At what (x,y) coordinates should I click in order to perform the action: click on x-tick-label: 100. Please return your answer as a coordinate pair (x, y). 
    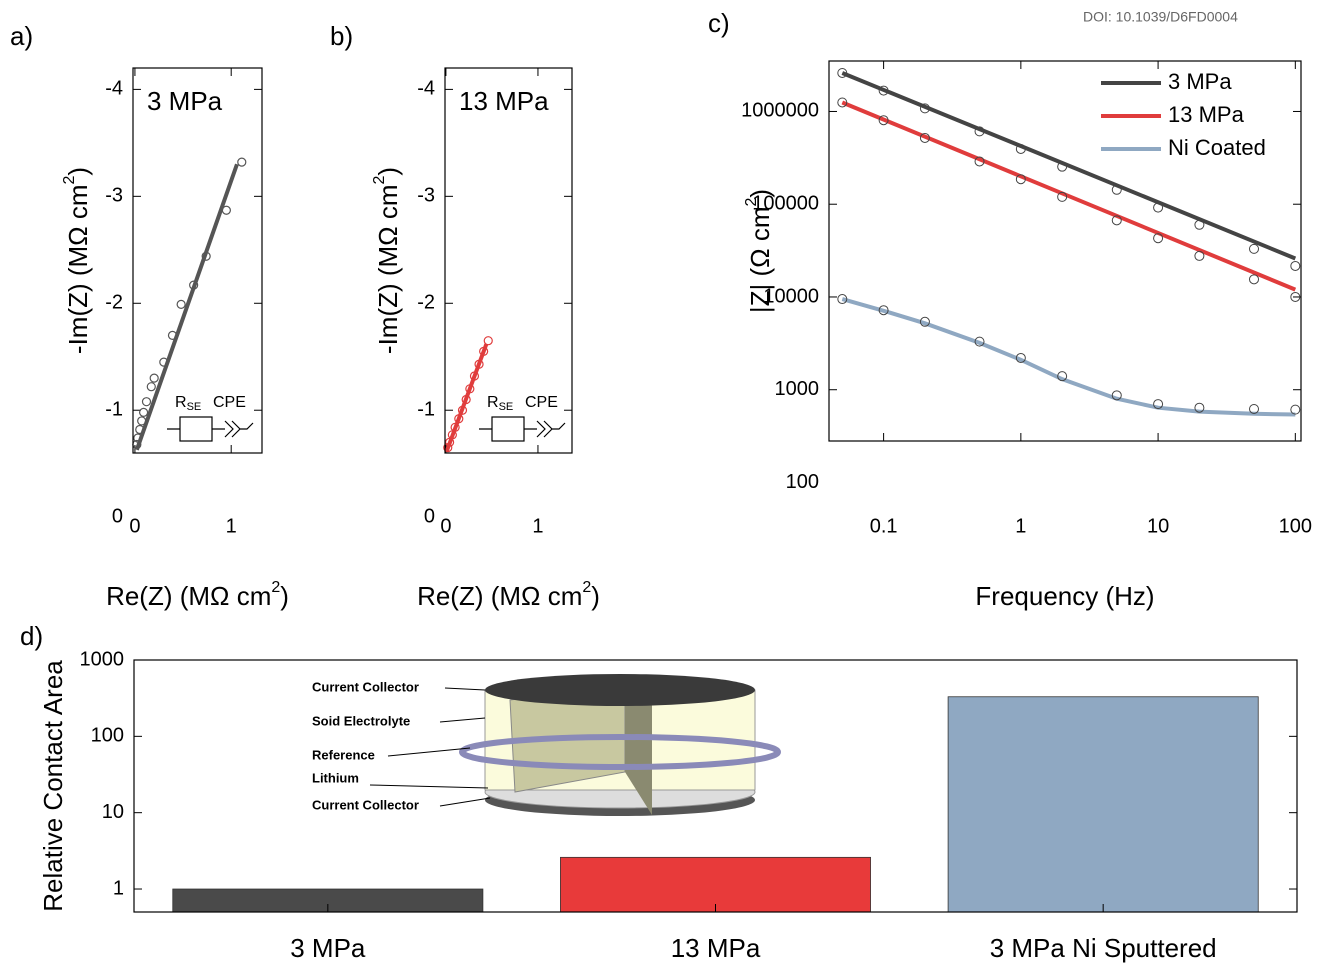
    Looking at the image, I should click on (1295, 526).